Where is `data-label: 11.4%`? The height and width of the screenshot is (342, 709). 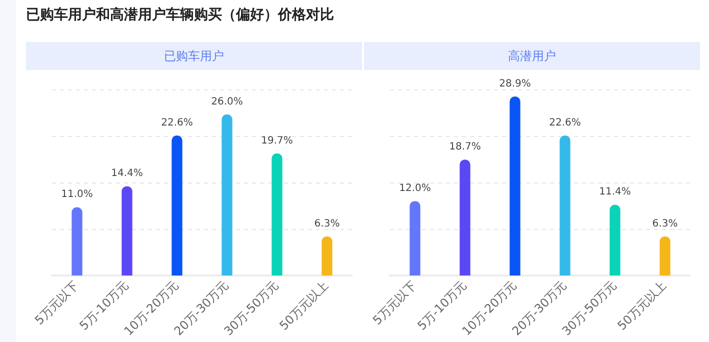 data-label: 11.4% is located at coordinates (615, 192).